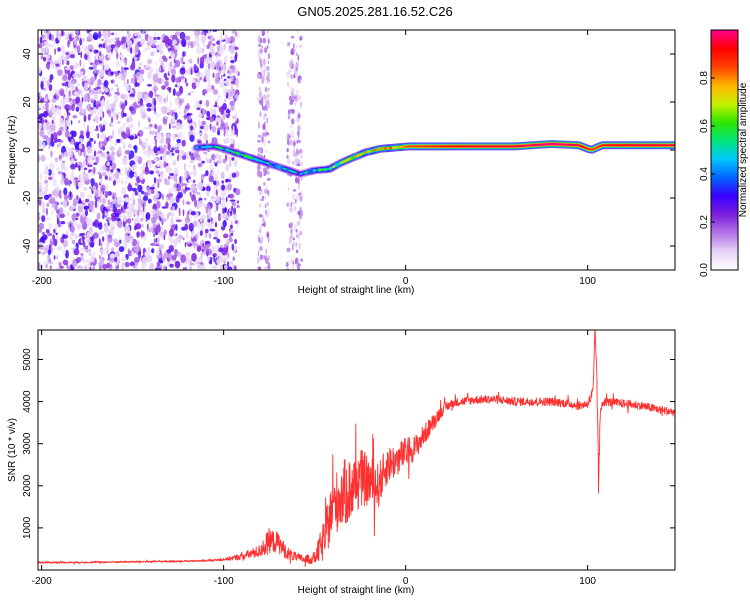 This screenshot has height=605, width=750. Describe the element at coordinates (704, 222) in the screenshot. I see `colorbar-tick-label: 0.2` at that location.